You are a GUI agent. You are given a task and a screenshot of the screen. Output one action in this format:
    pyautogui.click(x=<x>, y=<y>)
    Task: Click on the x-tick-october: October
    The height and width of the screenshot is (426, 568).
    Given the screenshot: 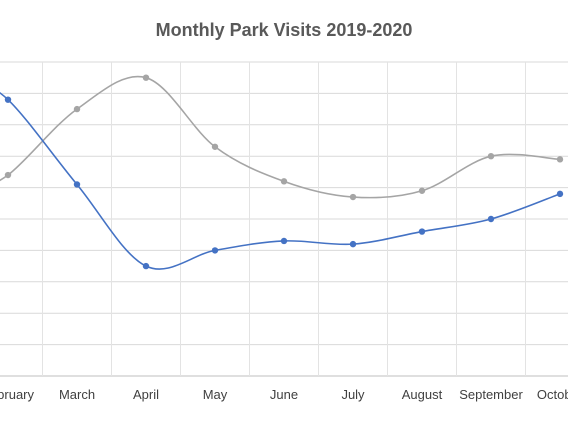 What is the action you would take?
    pyautogui.click(x=552, y=394)
    